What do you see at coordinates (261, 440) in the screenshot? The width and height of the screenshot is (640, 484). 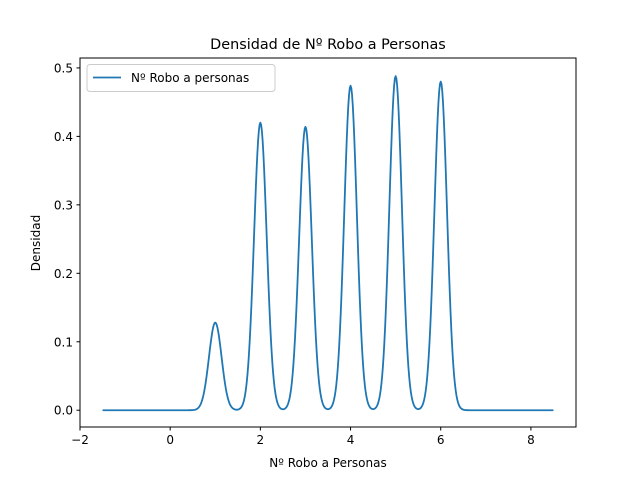 I see `x-tick-label: 2` at bounding box center [261, 440].